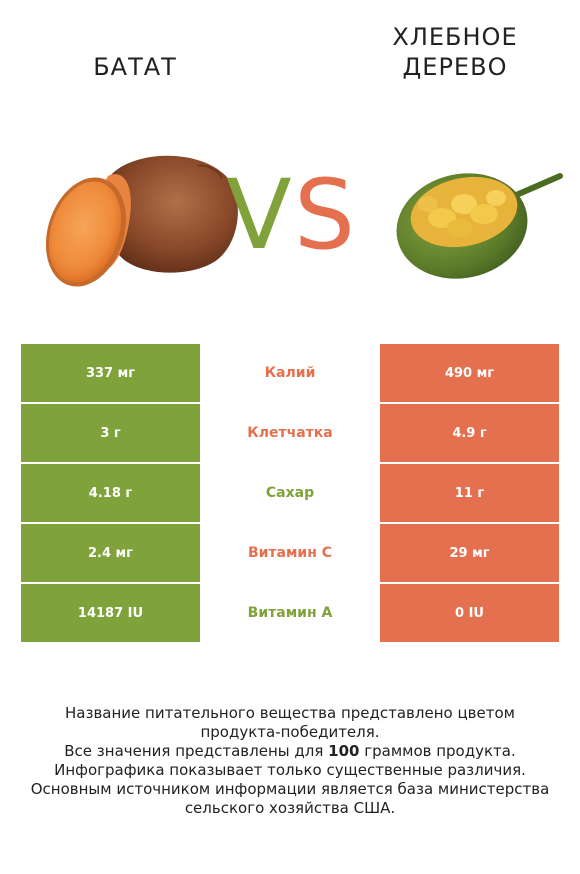 The image size is (580, 874). Describe the element at coordinates (110, 613) in the screenshot. I see `left-value: 14187 IU` at that location.